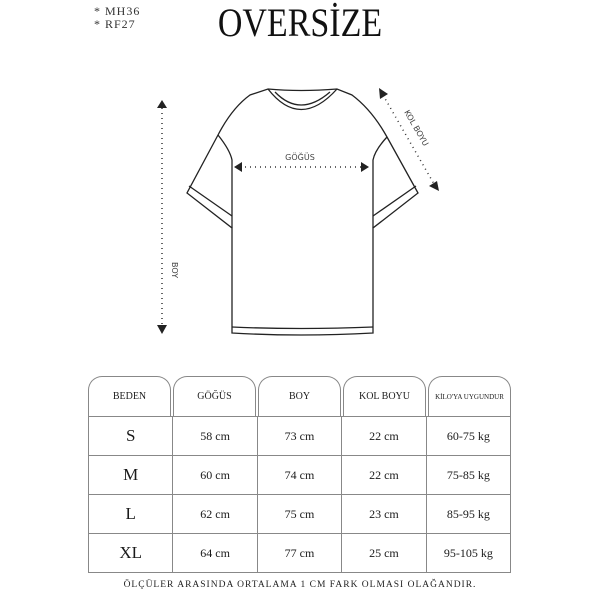 This screenshot has height=600, width=600. I want to click on page-title: OVERSİZE, so click(300, 22).